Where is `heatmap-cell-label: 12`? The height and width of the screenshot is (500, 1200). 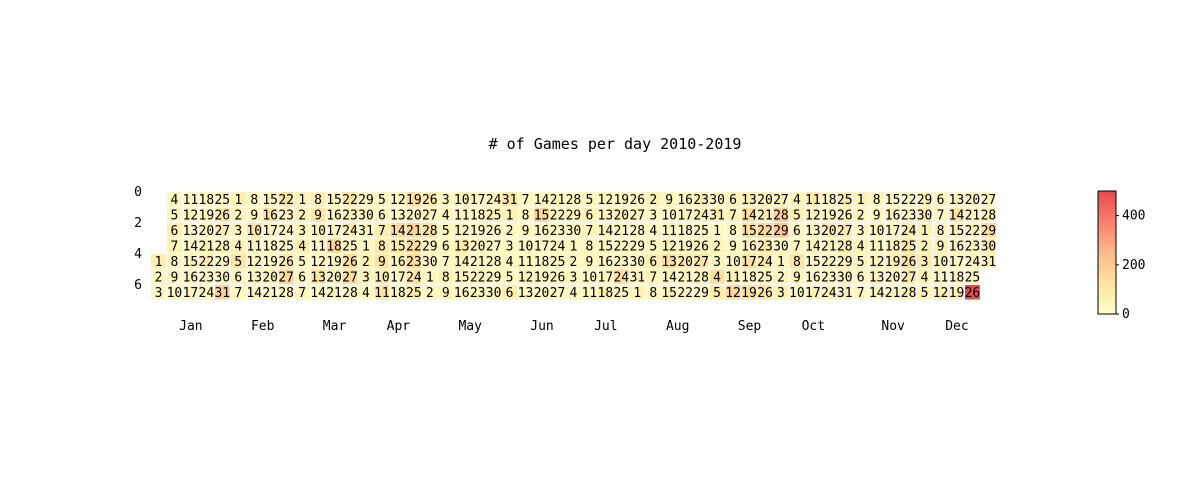 heatmap-cell-label: 12 is located at coordinates (669, 246).